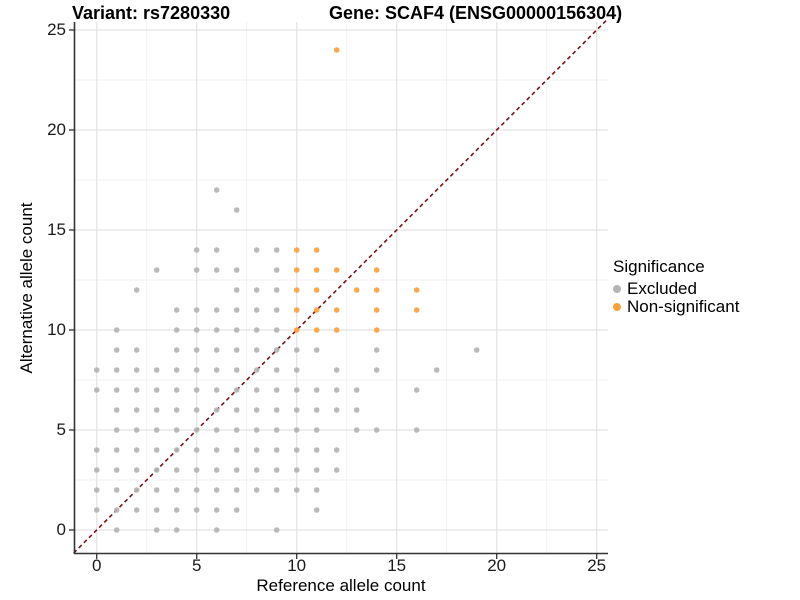 The height and width of the screenshot is (600, 800). What do you see at coordinates (617, 307) in the screenshot?
I see `legend-dot-icon` at bounding box center [617, 307].